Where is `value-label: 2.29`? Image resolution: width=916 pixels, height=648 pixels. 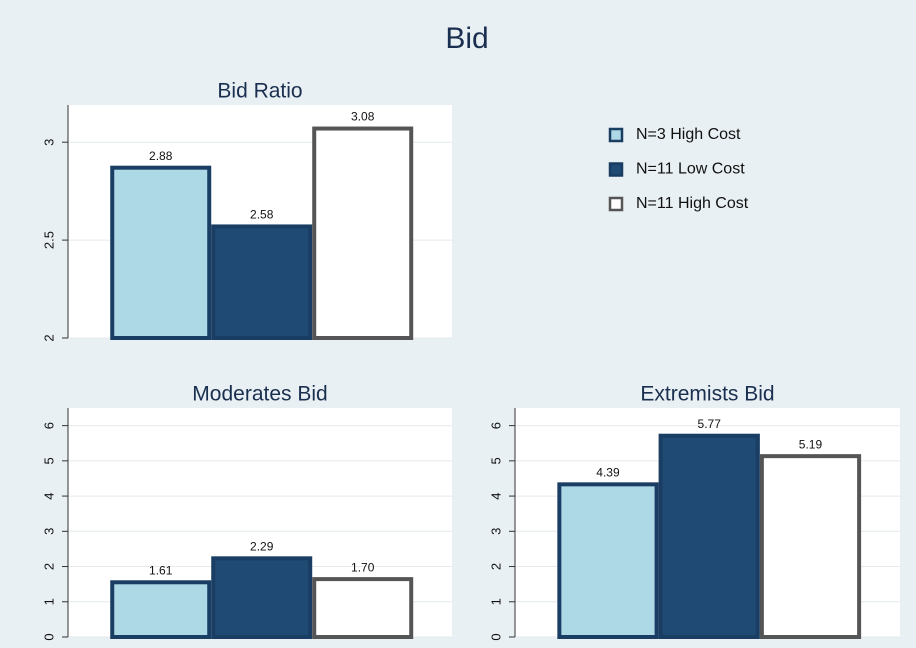 value-label: 2.29 is located at coordinates (262, 546).